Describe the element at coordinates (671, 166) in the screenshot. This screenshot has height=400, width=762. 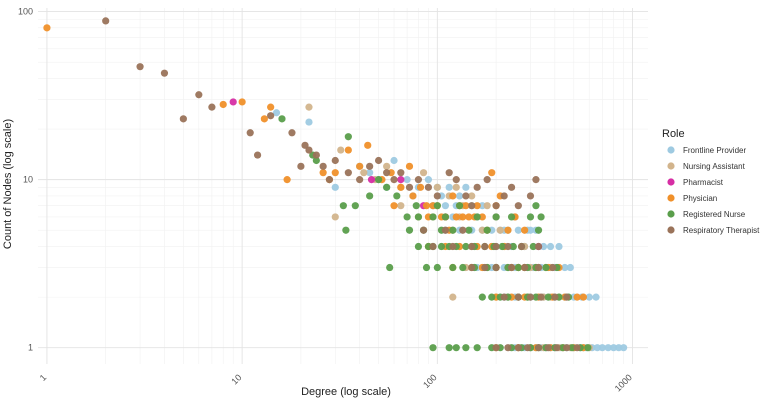
I see `legend-key-nursing-assistant` at that location.